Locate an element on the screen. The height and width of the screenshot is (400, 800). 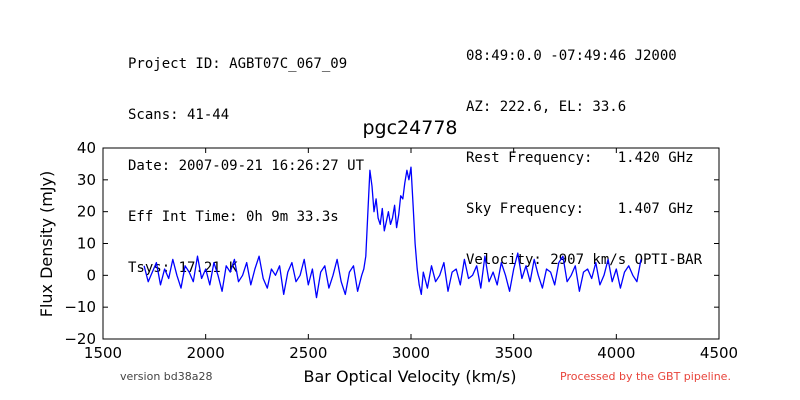
x-axis-label: Bar Optical Velocity (km/s) is located at coordinates (410, 376).